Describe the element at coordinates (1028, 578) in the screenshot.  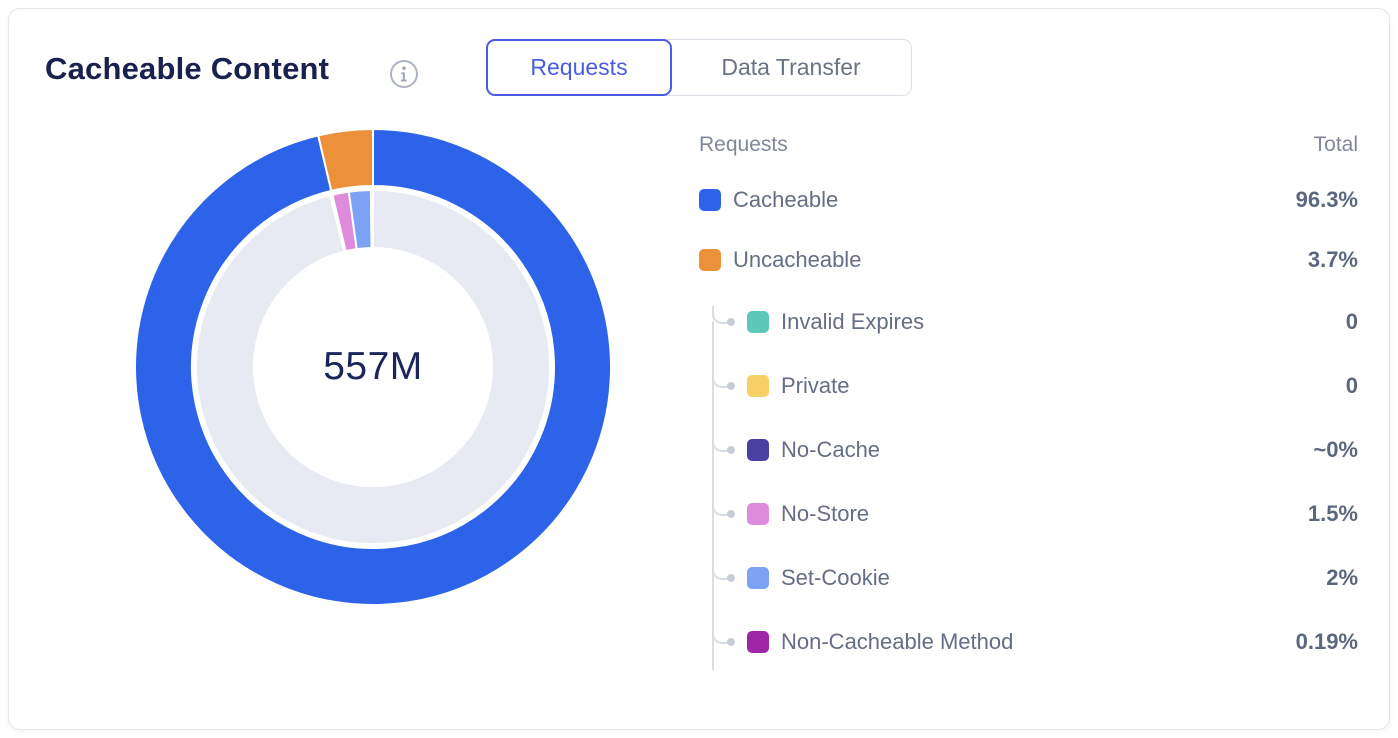
I see `legend-row: Set-Cookie 2%` at that location.